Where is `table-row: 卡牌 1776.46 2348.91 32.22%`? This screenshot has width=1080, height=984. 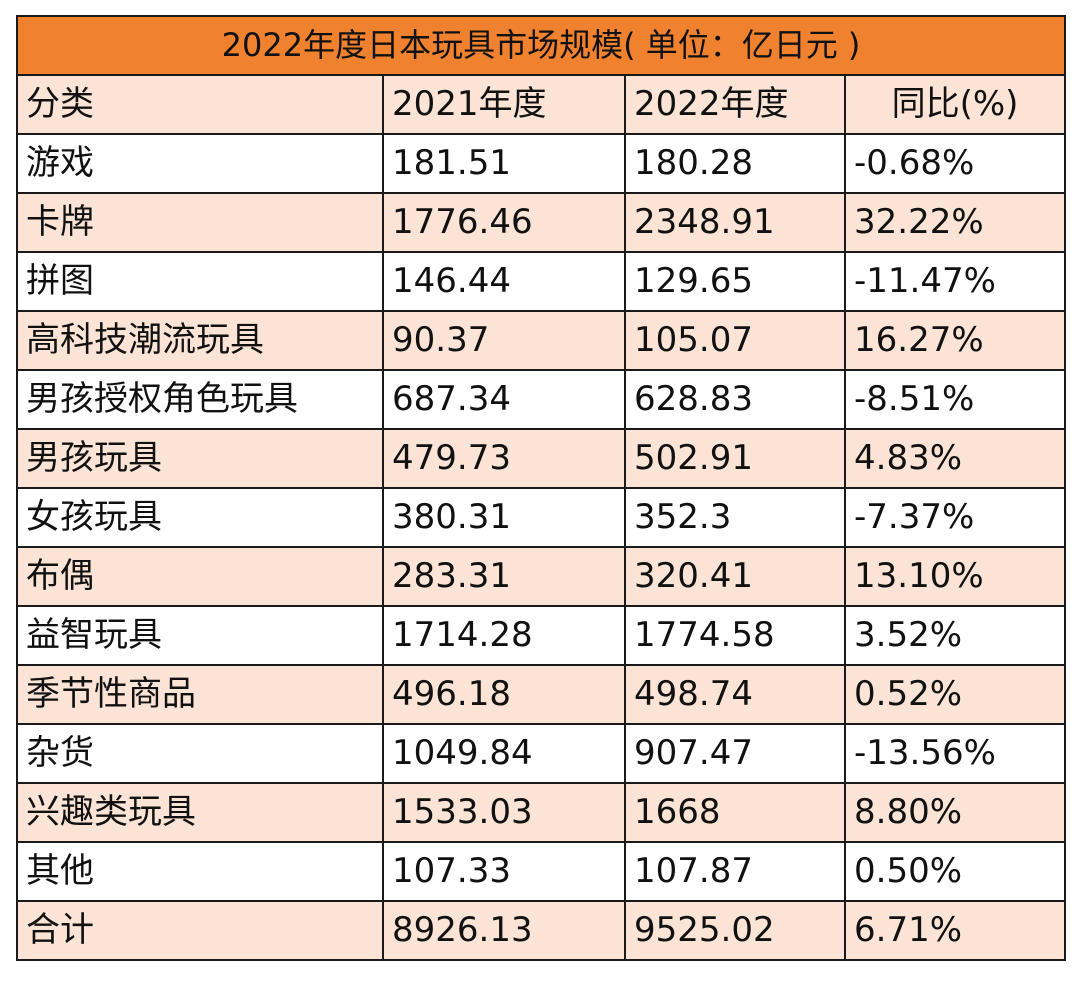
table-row: 卡牌 1776.46 2348.91 32.22% is located at coordinates (541, 222).